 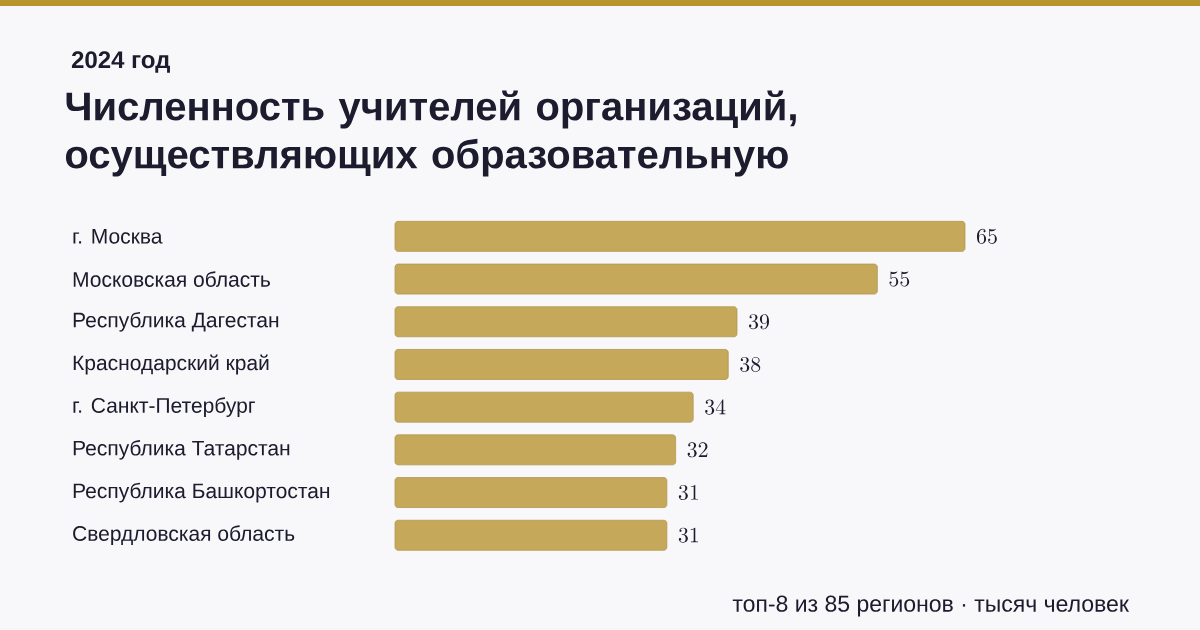 What do you see at coordinates (759, 322) in the screenshot?
I see `data-label: 39` at bounding box center [759, 322].